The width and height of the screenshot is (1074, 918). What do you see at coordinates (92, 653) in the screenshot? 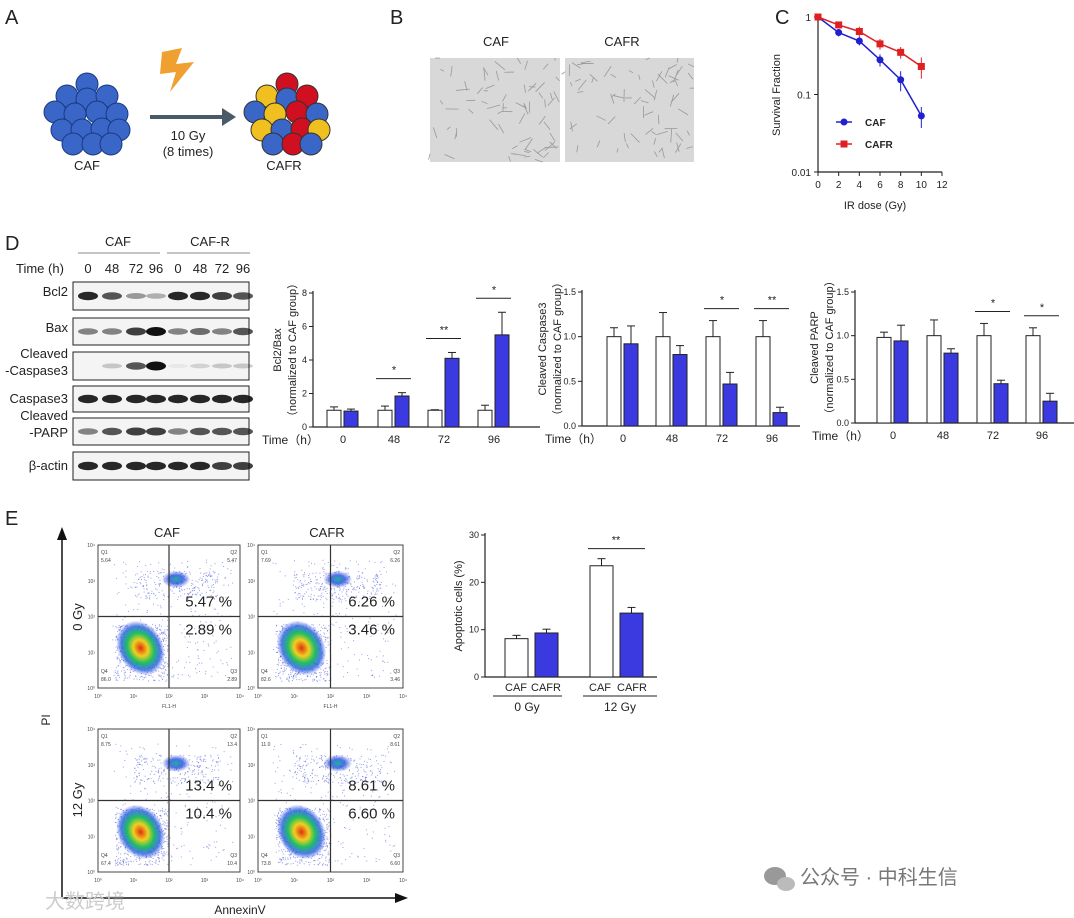
I see `y-tick-label: 10¹` at bounding box center [92, 653].